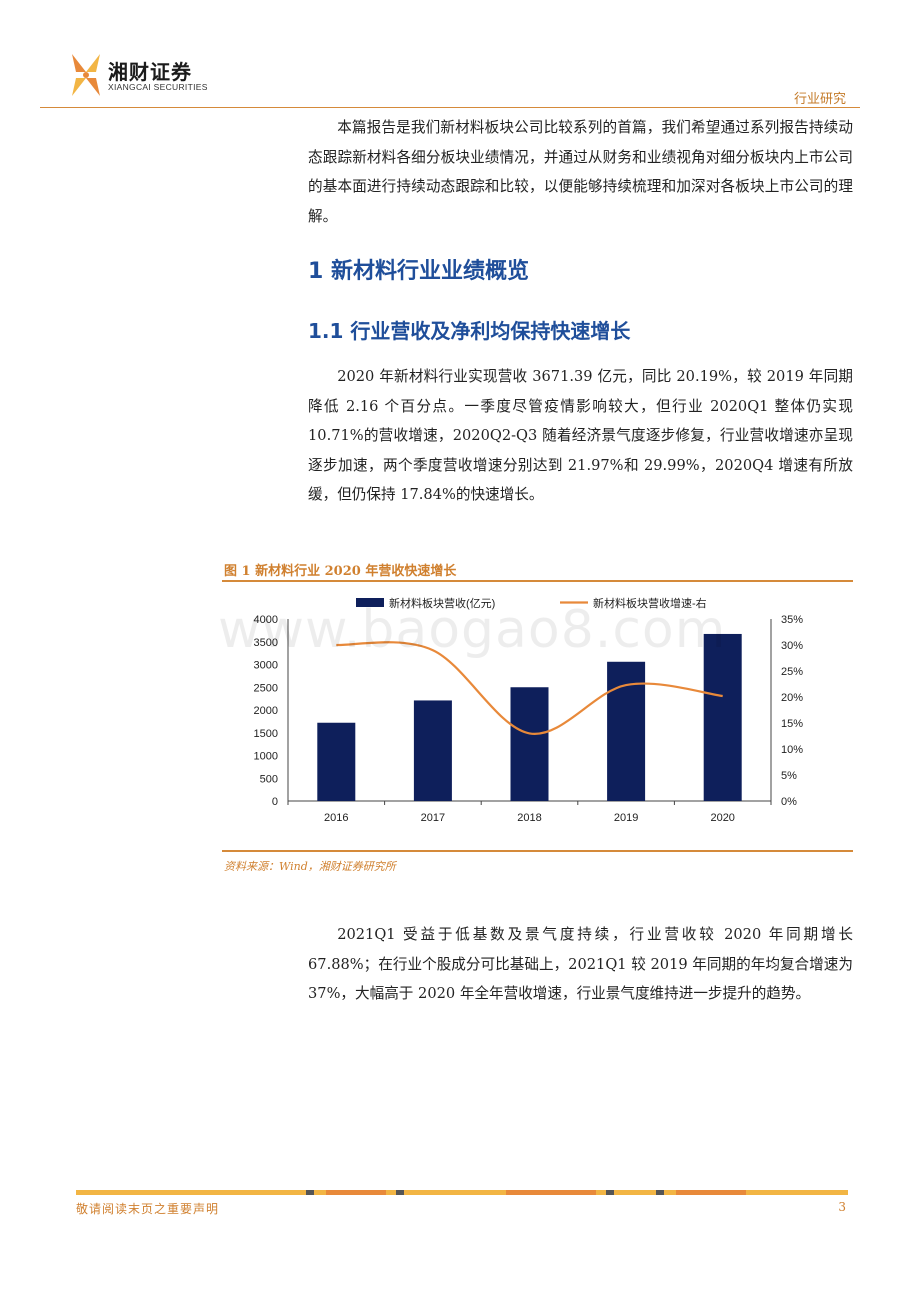 Image resolution: width=920 pixels, height=1302 pixels. I want to click on y-right-tick-label: 35%, so click(792, 620).